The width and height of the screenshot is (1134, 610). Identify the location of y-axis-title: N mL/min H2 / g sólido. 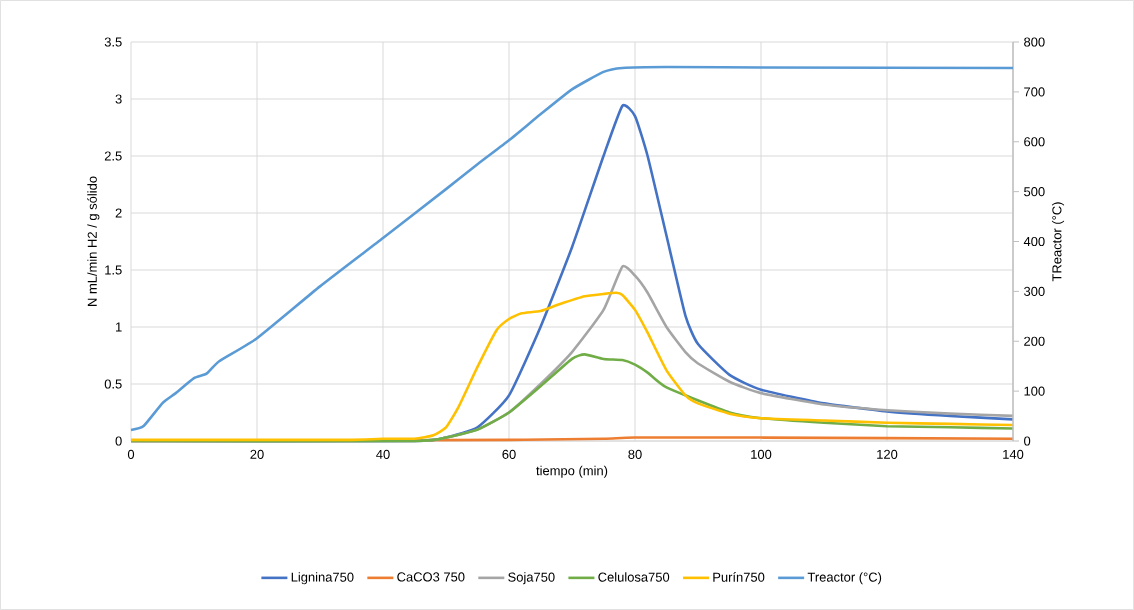
(93, 241).